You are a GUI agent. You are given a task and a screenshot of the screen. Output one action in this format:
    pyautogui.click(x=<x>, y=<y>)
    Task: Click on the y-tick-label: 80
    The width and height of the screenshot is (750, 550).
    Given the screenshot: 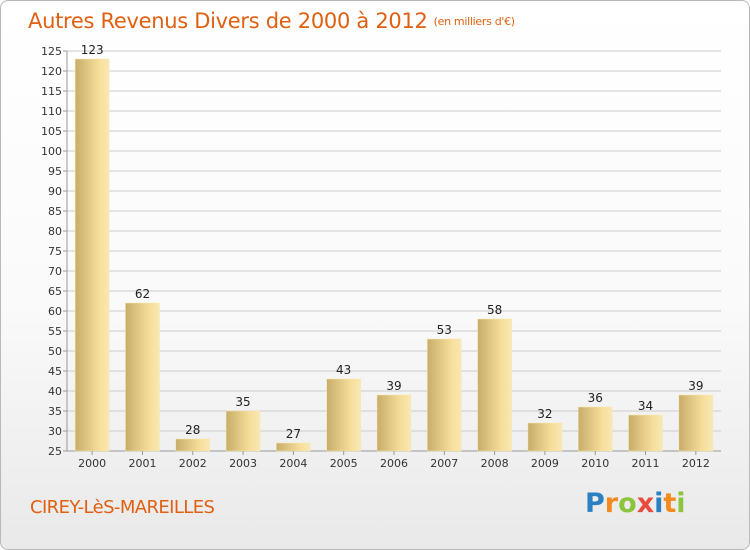 What is the action you would take?
    pyautogui.click(x=55, y=231)
    